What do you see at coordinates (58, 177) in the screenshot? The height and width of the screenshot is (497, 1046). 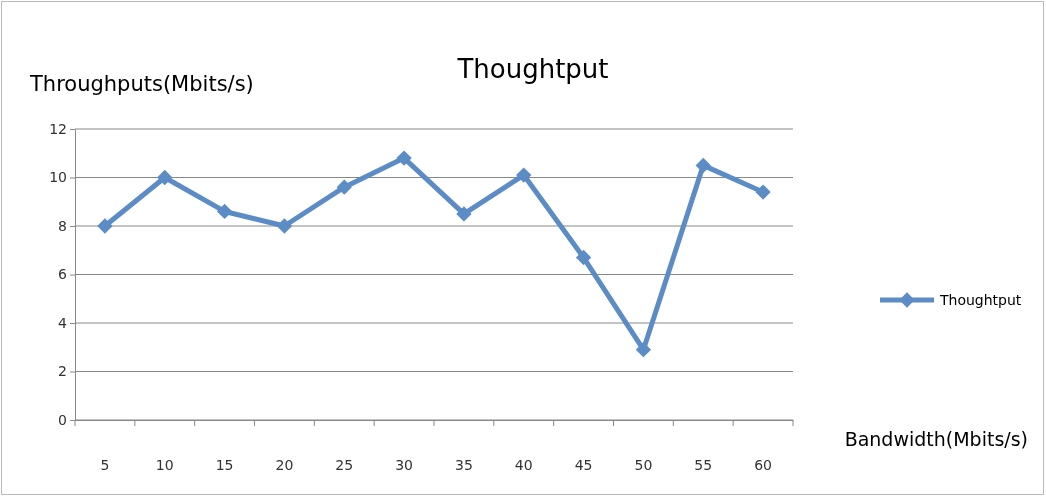 I see `y-tick-label: 10` at bounding box center [58, 177].